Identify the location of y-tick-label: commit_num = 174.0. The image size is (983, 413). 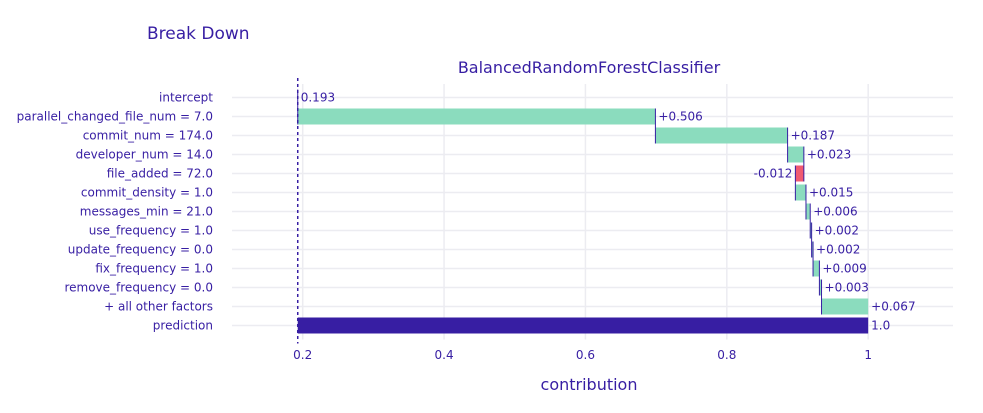
(148, 136).